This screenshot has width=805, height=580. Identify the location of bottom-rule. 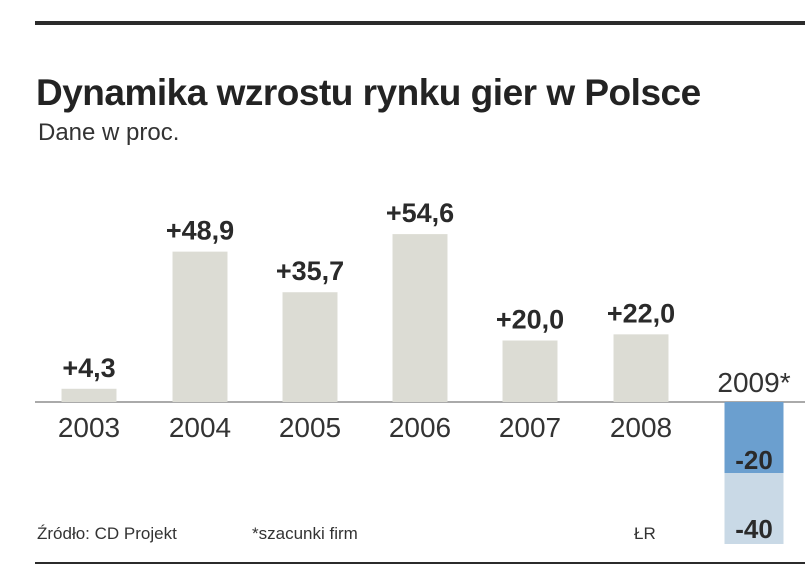
(420, 563).